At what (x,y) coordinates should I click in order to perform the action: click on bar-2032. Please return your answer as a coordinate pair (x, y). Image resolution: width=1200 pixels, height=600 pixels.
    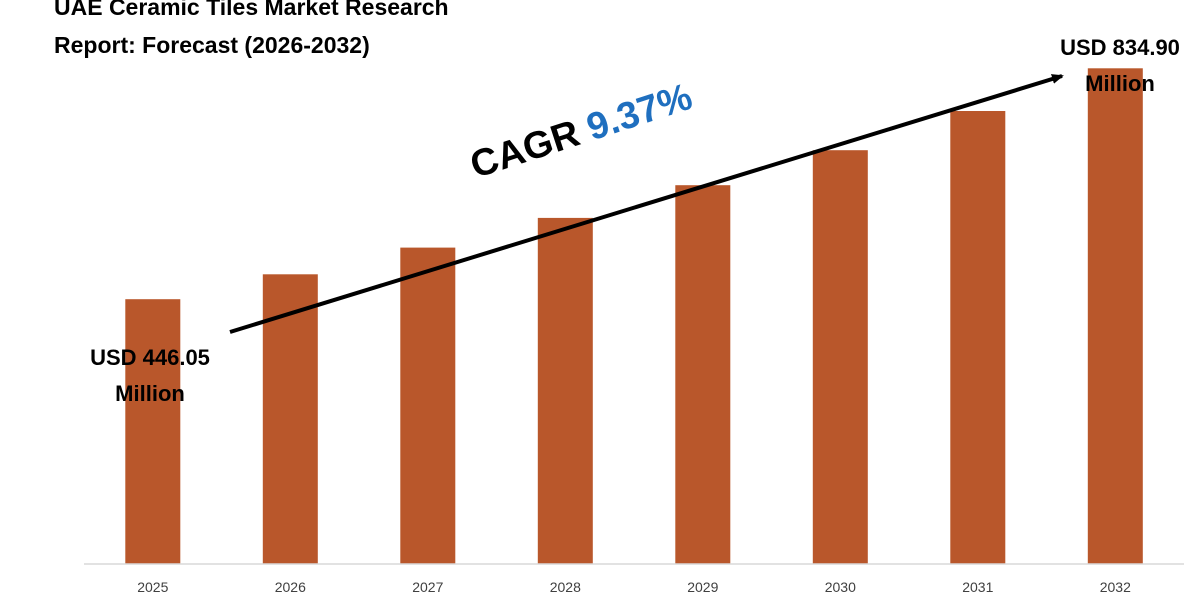
    Looking at the image, I should click on (1115, 316).